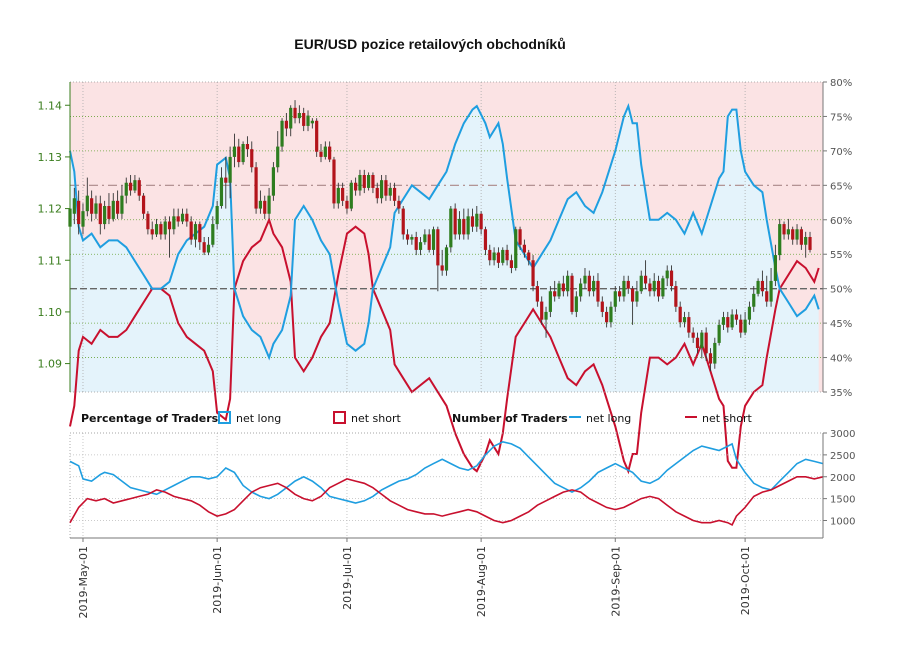 Image resolution: width=900 pixels, height=650 pixels. Describe the element at coordinates (745, 580) in the screenshot. I see `x-tick-label: 2019-Oct-01` at that location.